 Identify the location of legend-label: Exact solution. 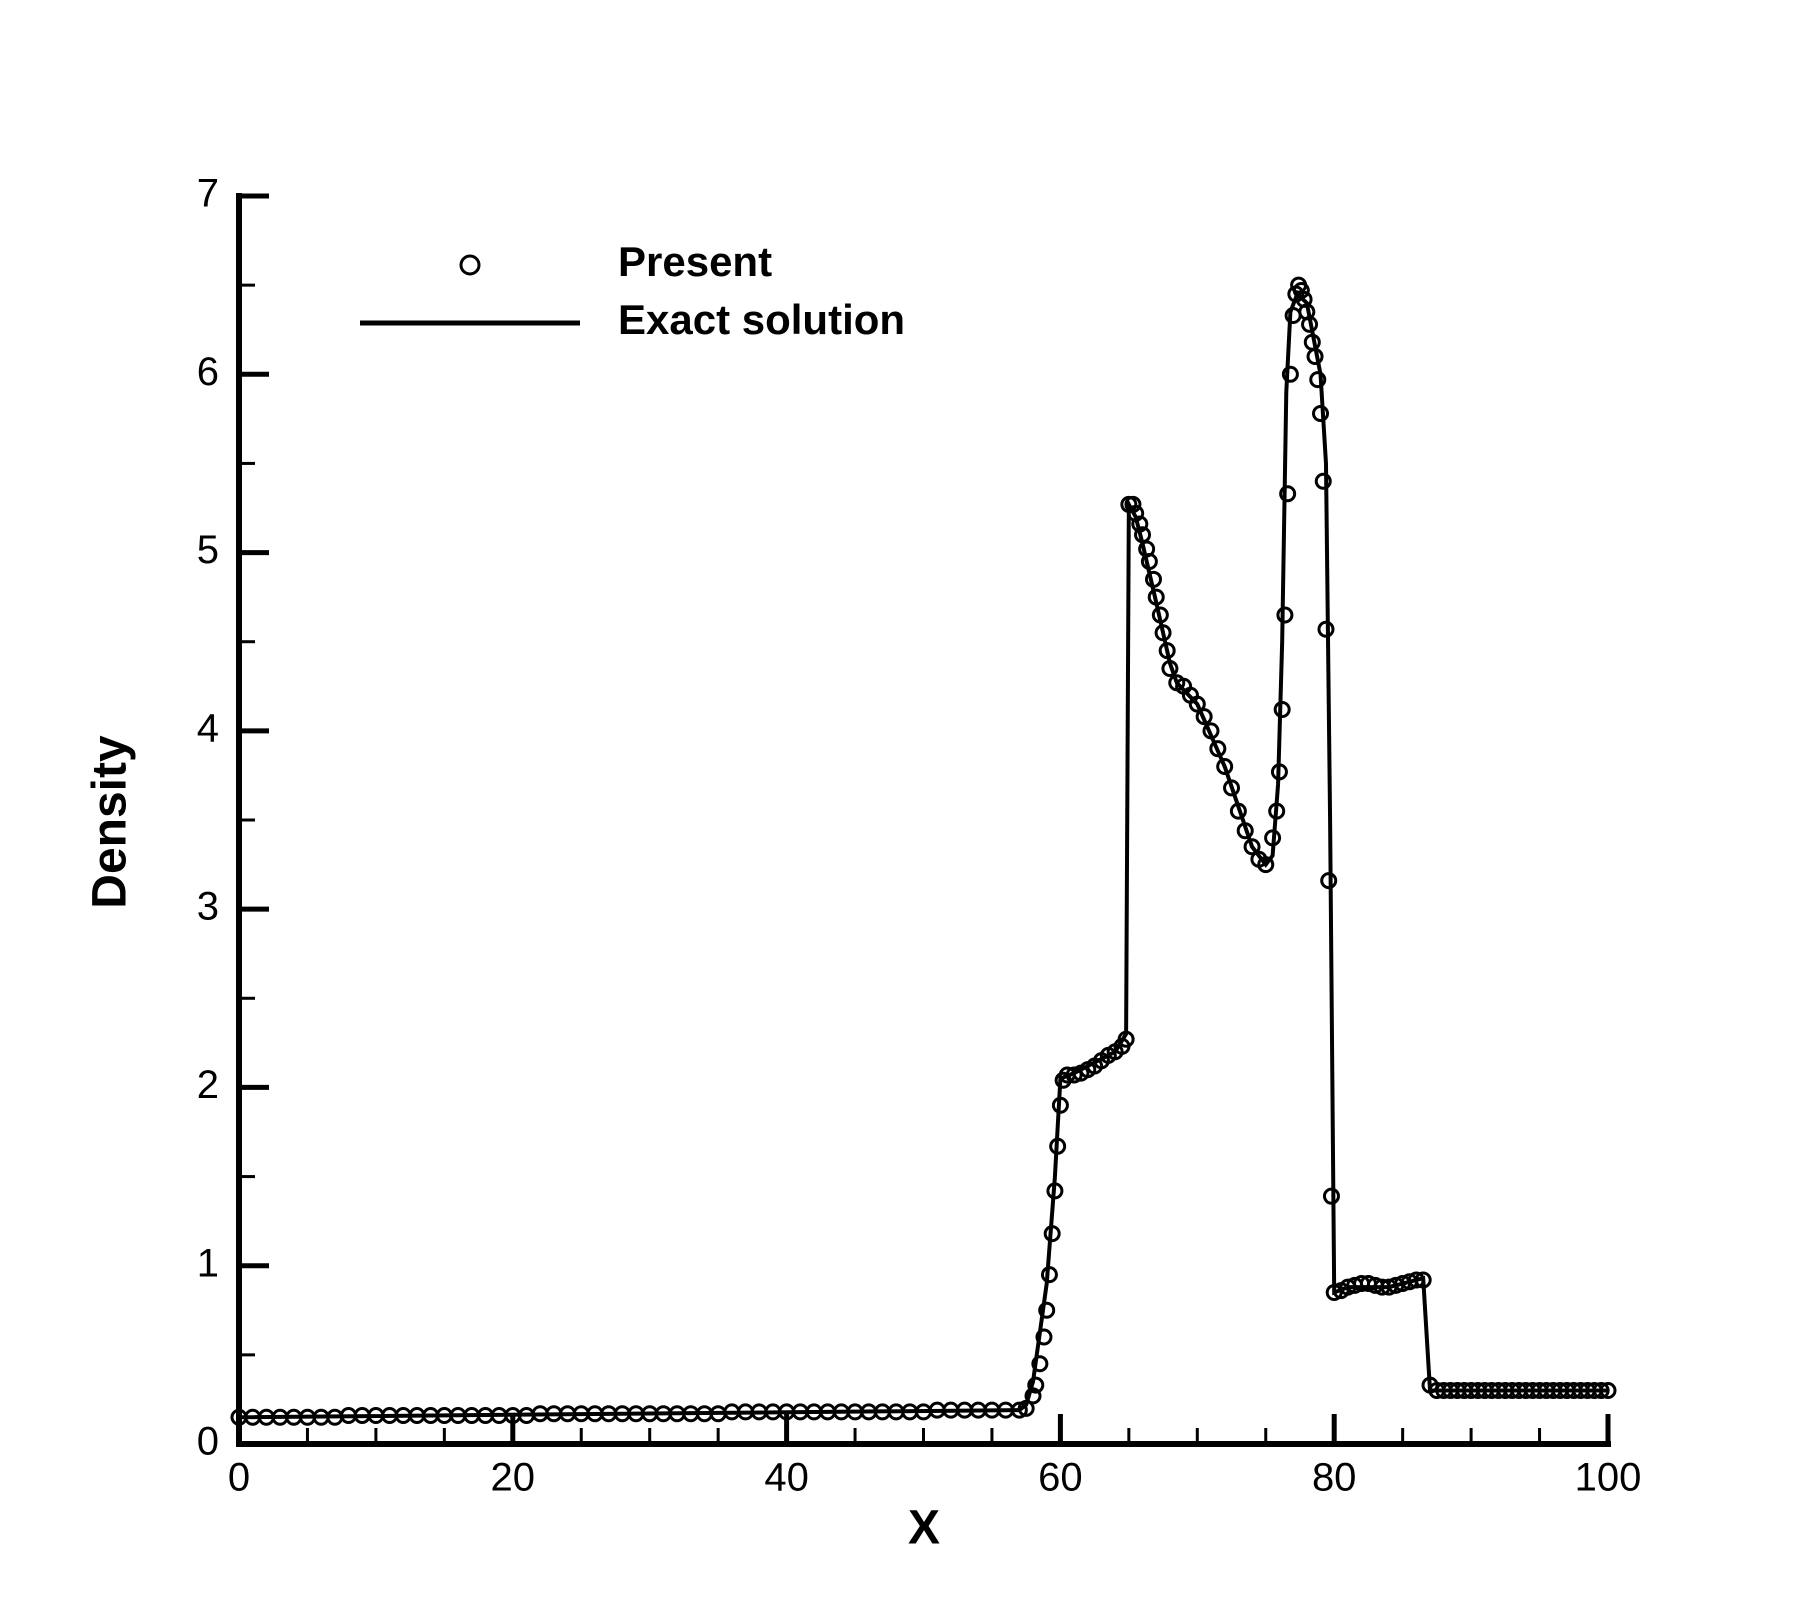
(761, 319).